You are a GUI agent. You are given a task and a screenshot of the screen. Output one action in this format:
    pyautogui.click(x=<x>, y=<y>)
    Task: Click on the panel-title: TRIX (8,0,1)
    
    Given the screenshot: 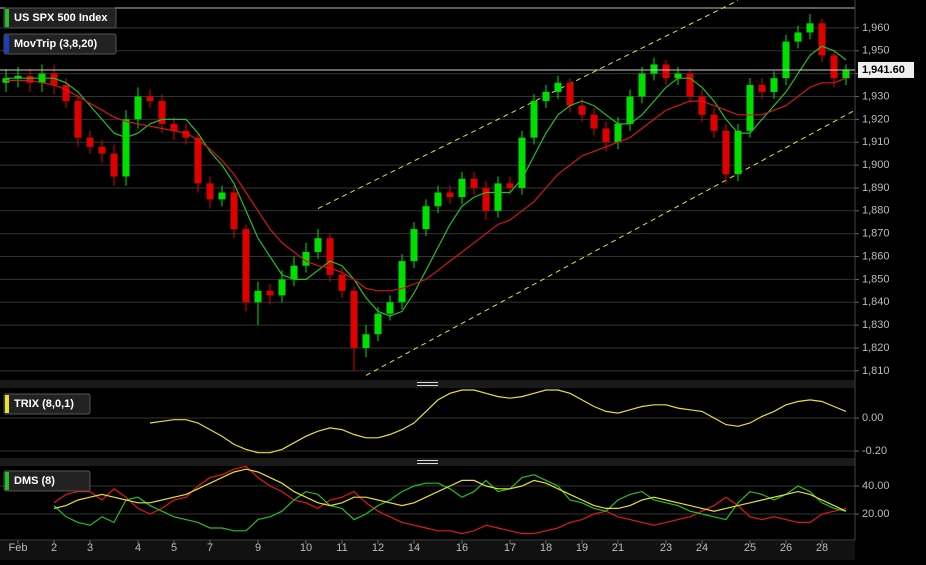 What is the action you would take?
    pyautogui.click(x=44, y=404)
    